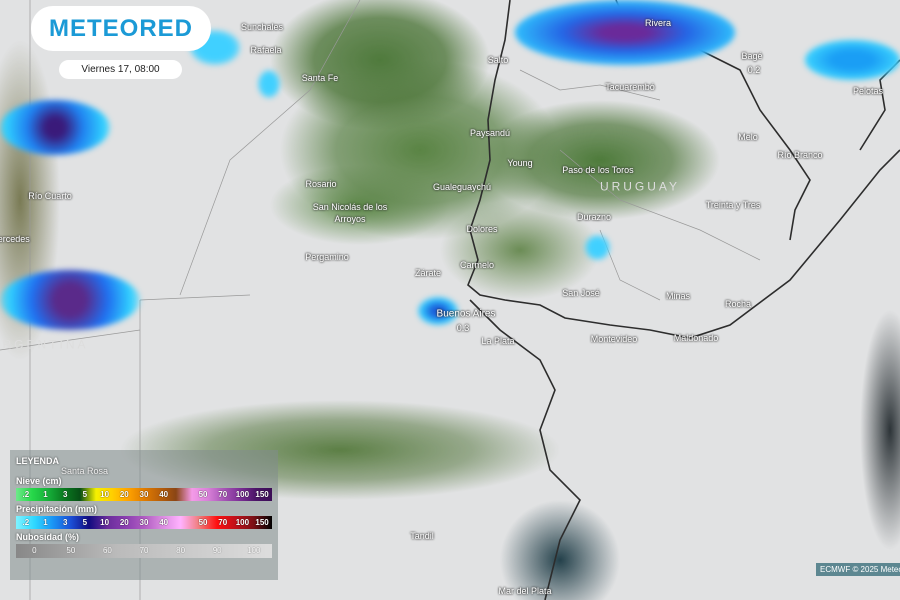  Describe the element at coordinates (598, 170) in the screenshot. I see `city-label: Paso de los Toros` at that location.